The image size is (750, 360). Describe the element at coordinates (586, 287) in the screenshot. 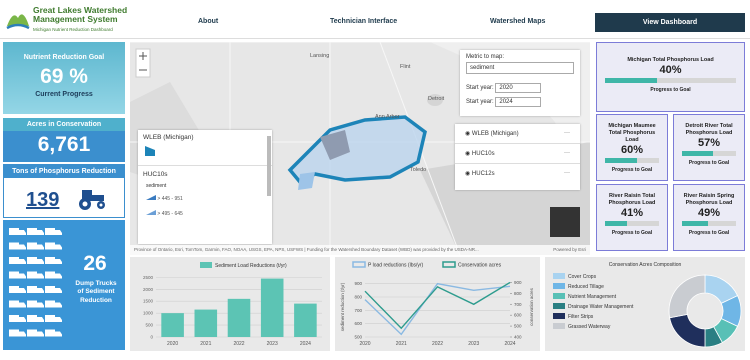

I see `legend-label: Reduced Tillage` at that location.